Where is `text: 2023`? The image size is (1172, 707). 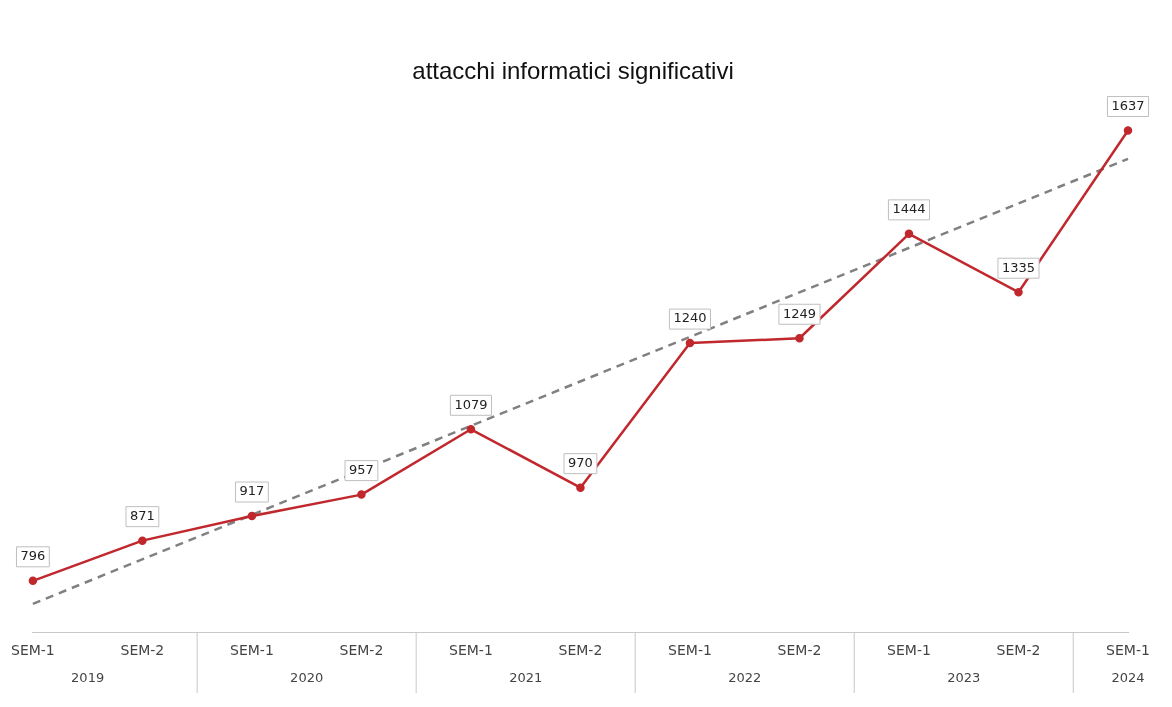
text: 2023 is located at coordinates (964, 678).